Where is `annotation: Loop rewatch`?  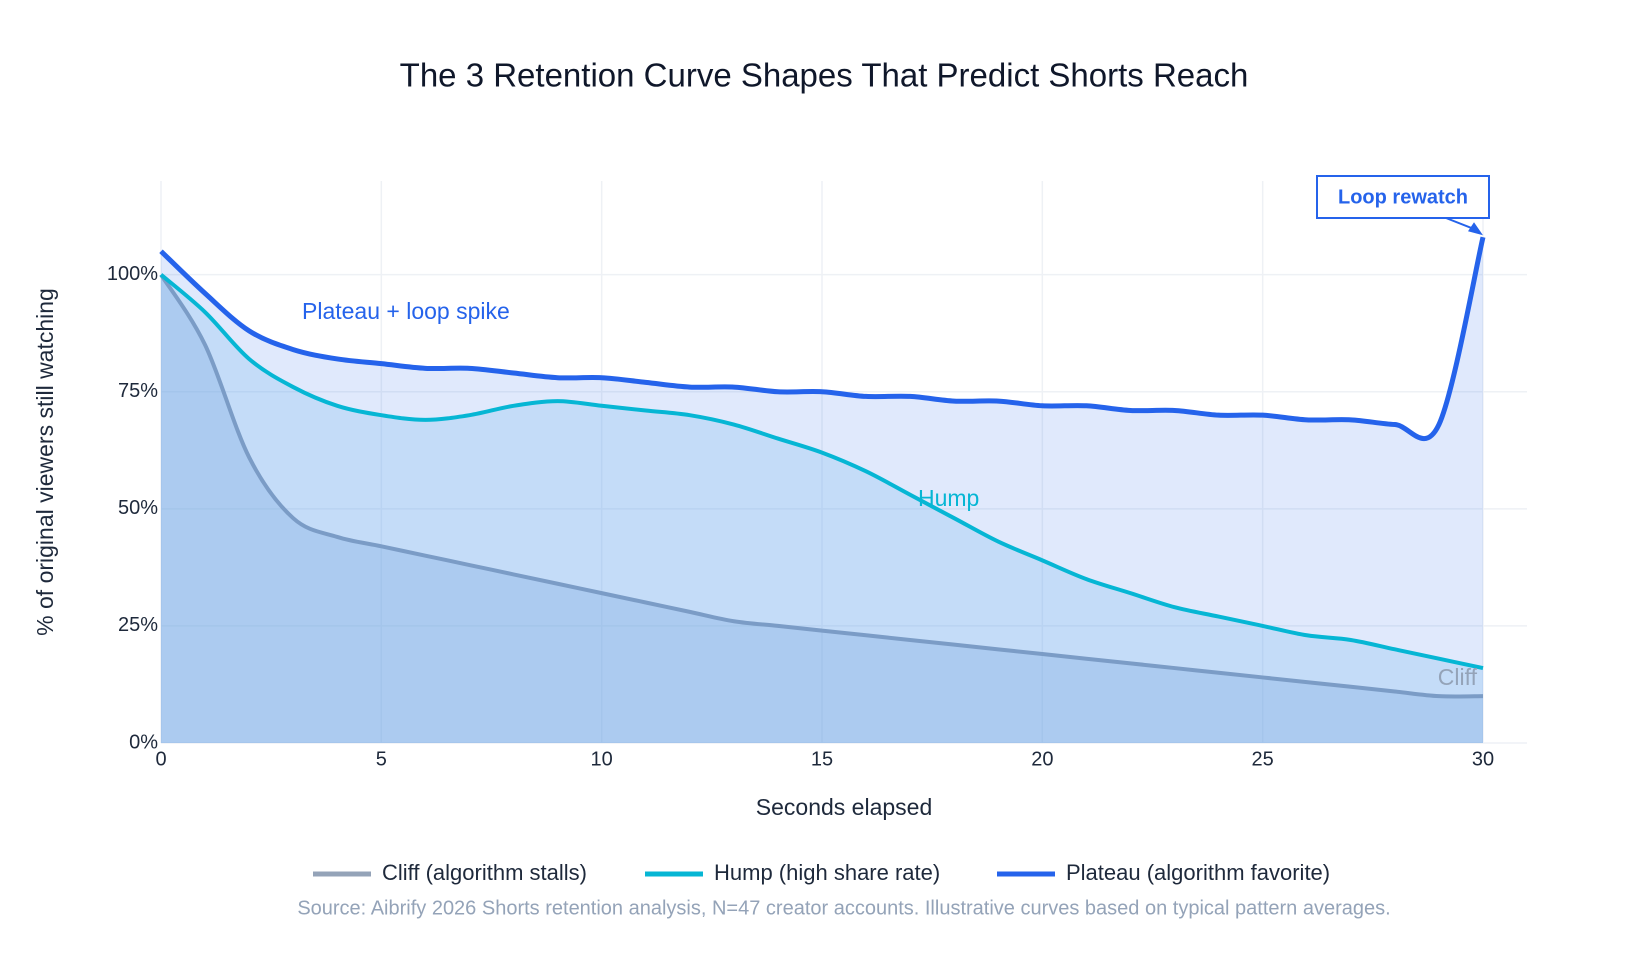 annotation: Loop rewatch is located at coordinates (1403, 197).